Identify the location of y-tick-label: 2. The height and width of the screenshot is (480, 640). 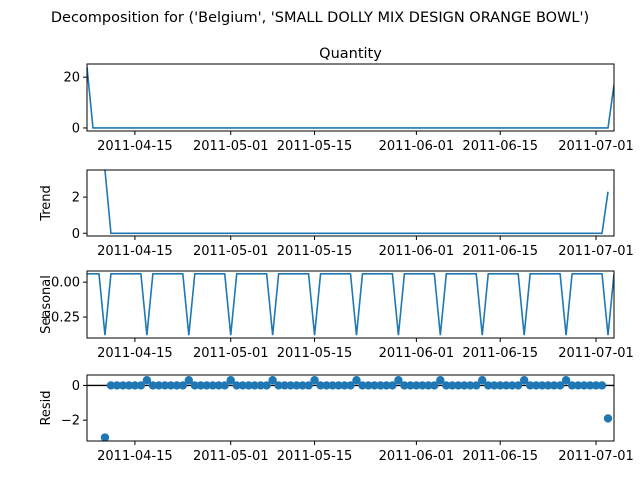
(76, 198).